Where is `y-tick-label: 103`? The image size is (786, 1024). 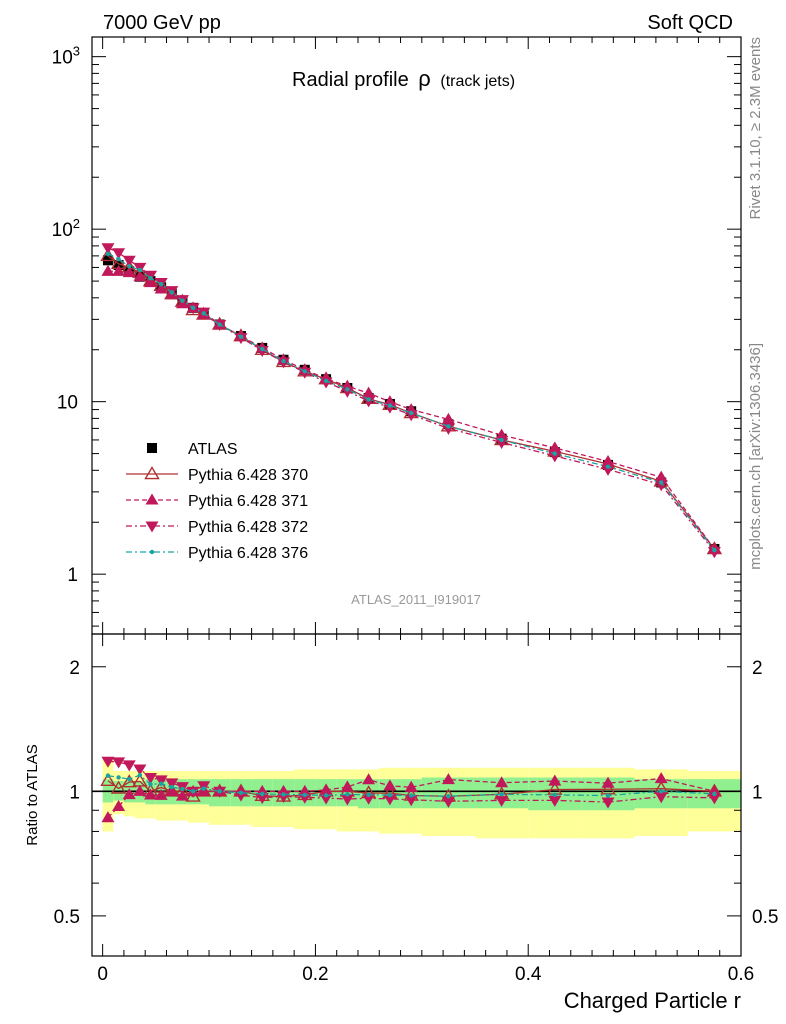
y-tick-label: 103 is located at coordinates (66, 56).